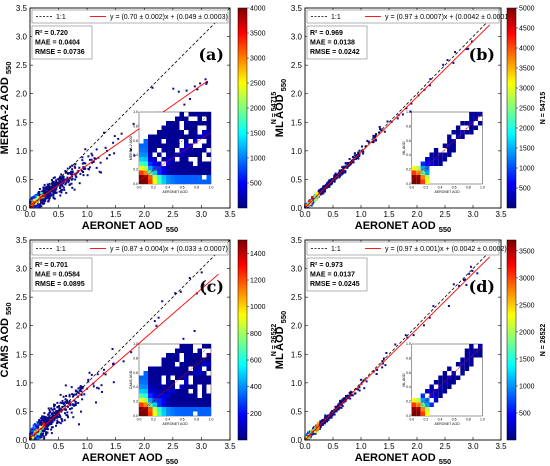 This screenshot has height=466, width=550. What do you see at coordinates (408, 344) in the screenshot?
I see `inset-y-tick: 1.0` at bounding box center [408, 344].